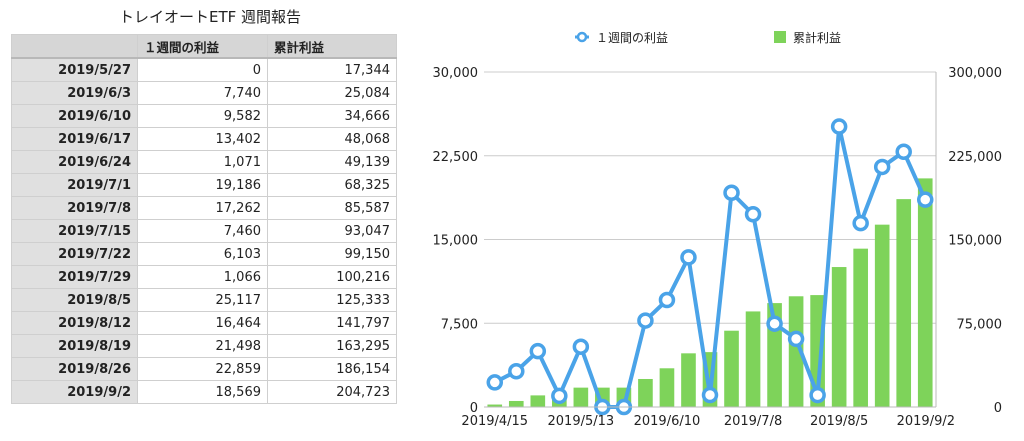 This screenshot has height=441, width=1024. I want to click on table-row: 2019/6/3 7,740 25,084, so click(204, 93).